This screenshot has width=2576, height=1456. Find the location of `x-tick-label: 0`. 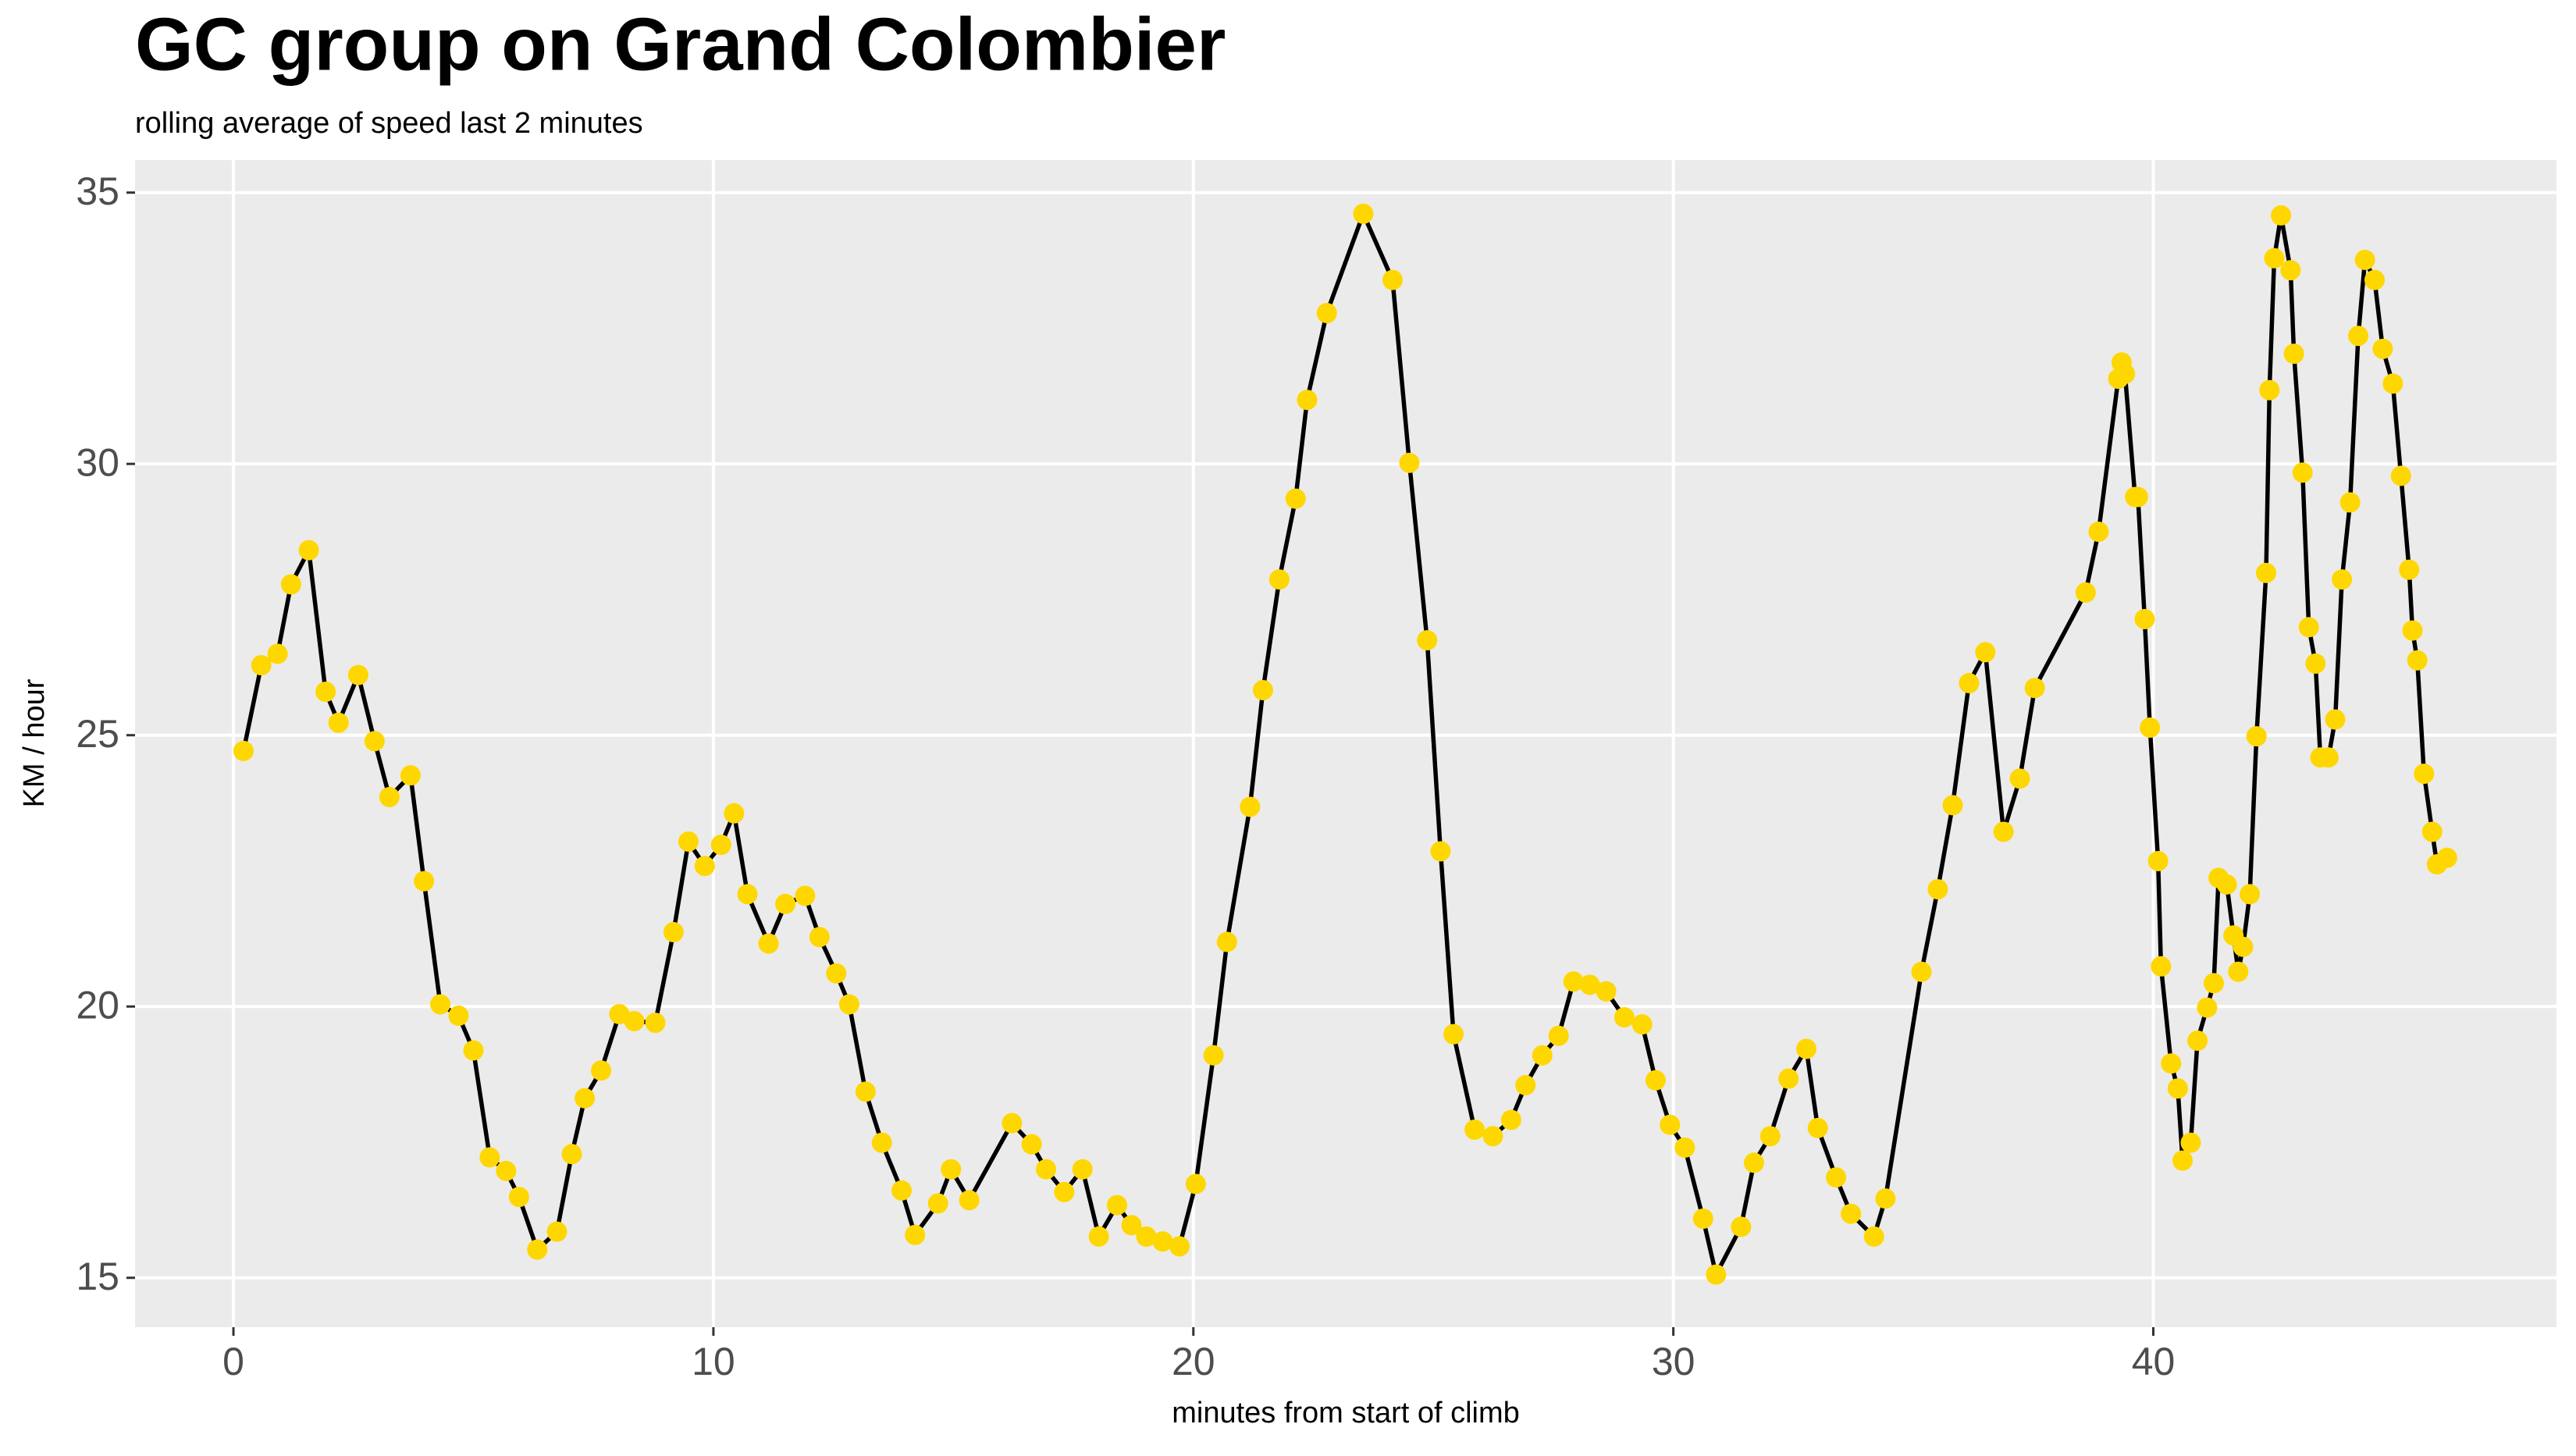

x-tick-label: 0 is located at coordinates (233, 1361).